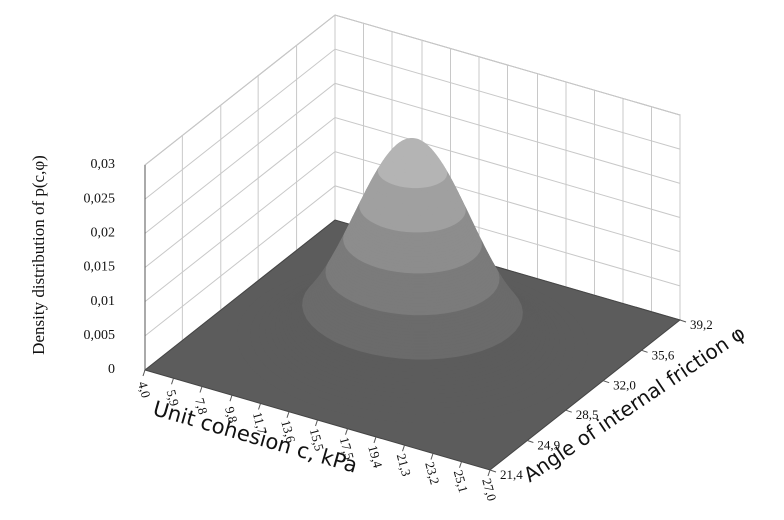 This screenshot has width=784, height=520. Describe the element at coordinates (103, 301) in the screenshot. I see `z-tick-label: 0,01` at that location.